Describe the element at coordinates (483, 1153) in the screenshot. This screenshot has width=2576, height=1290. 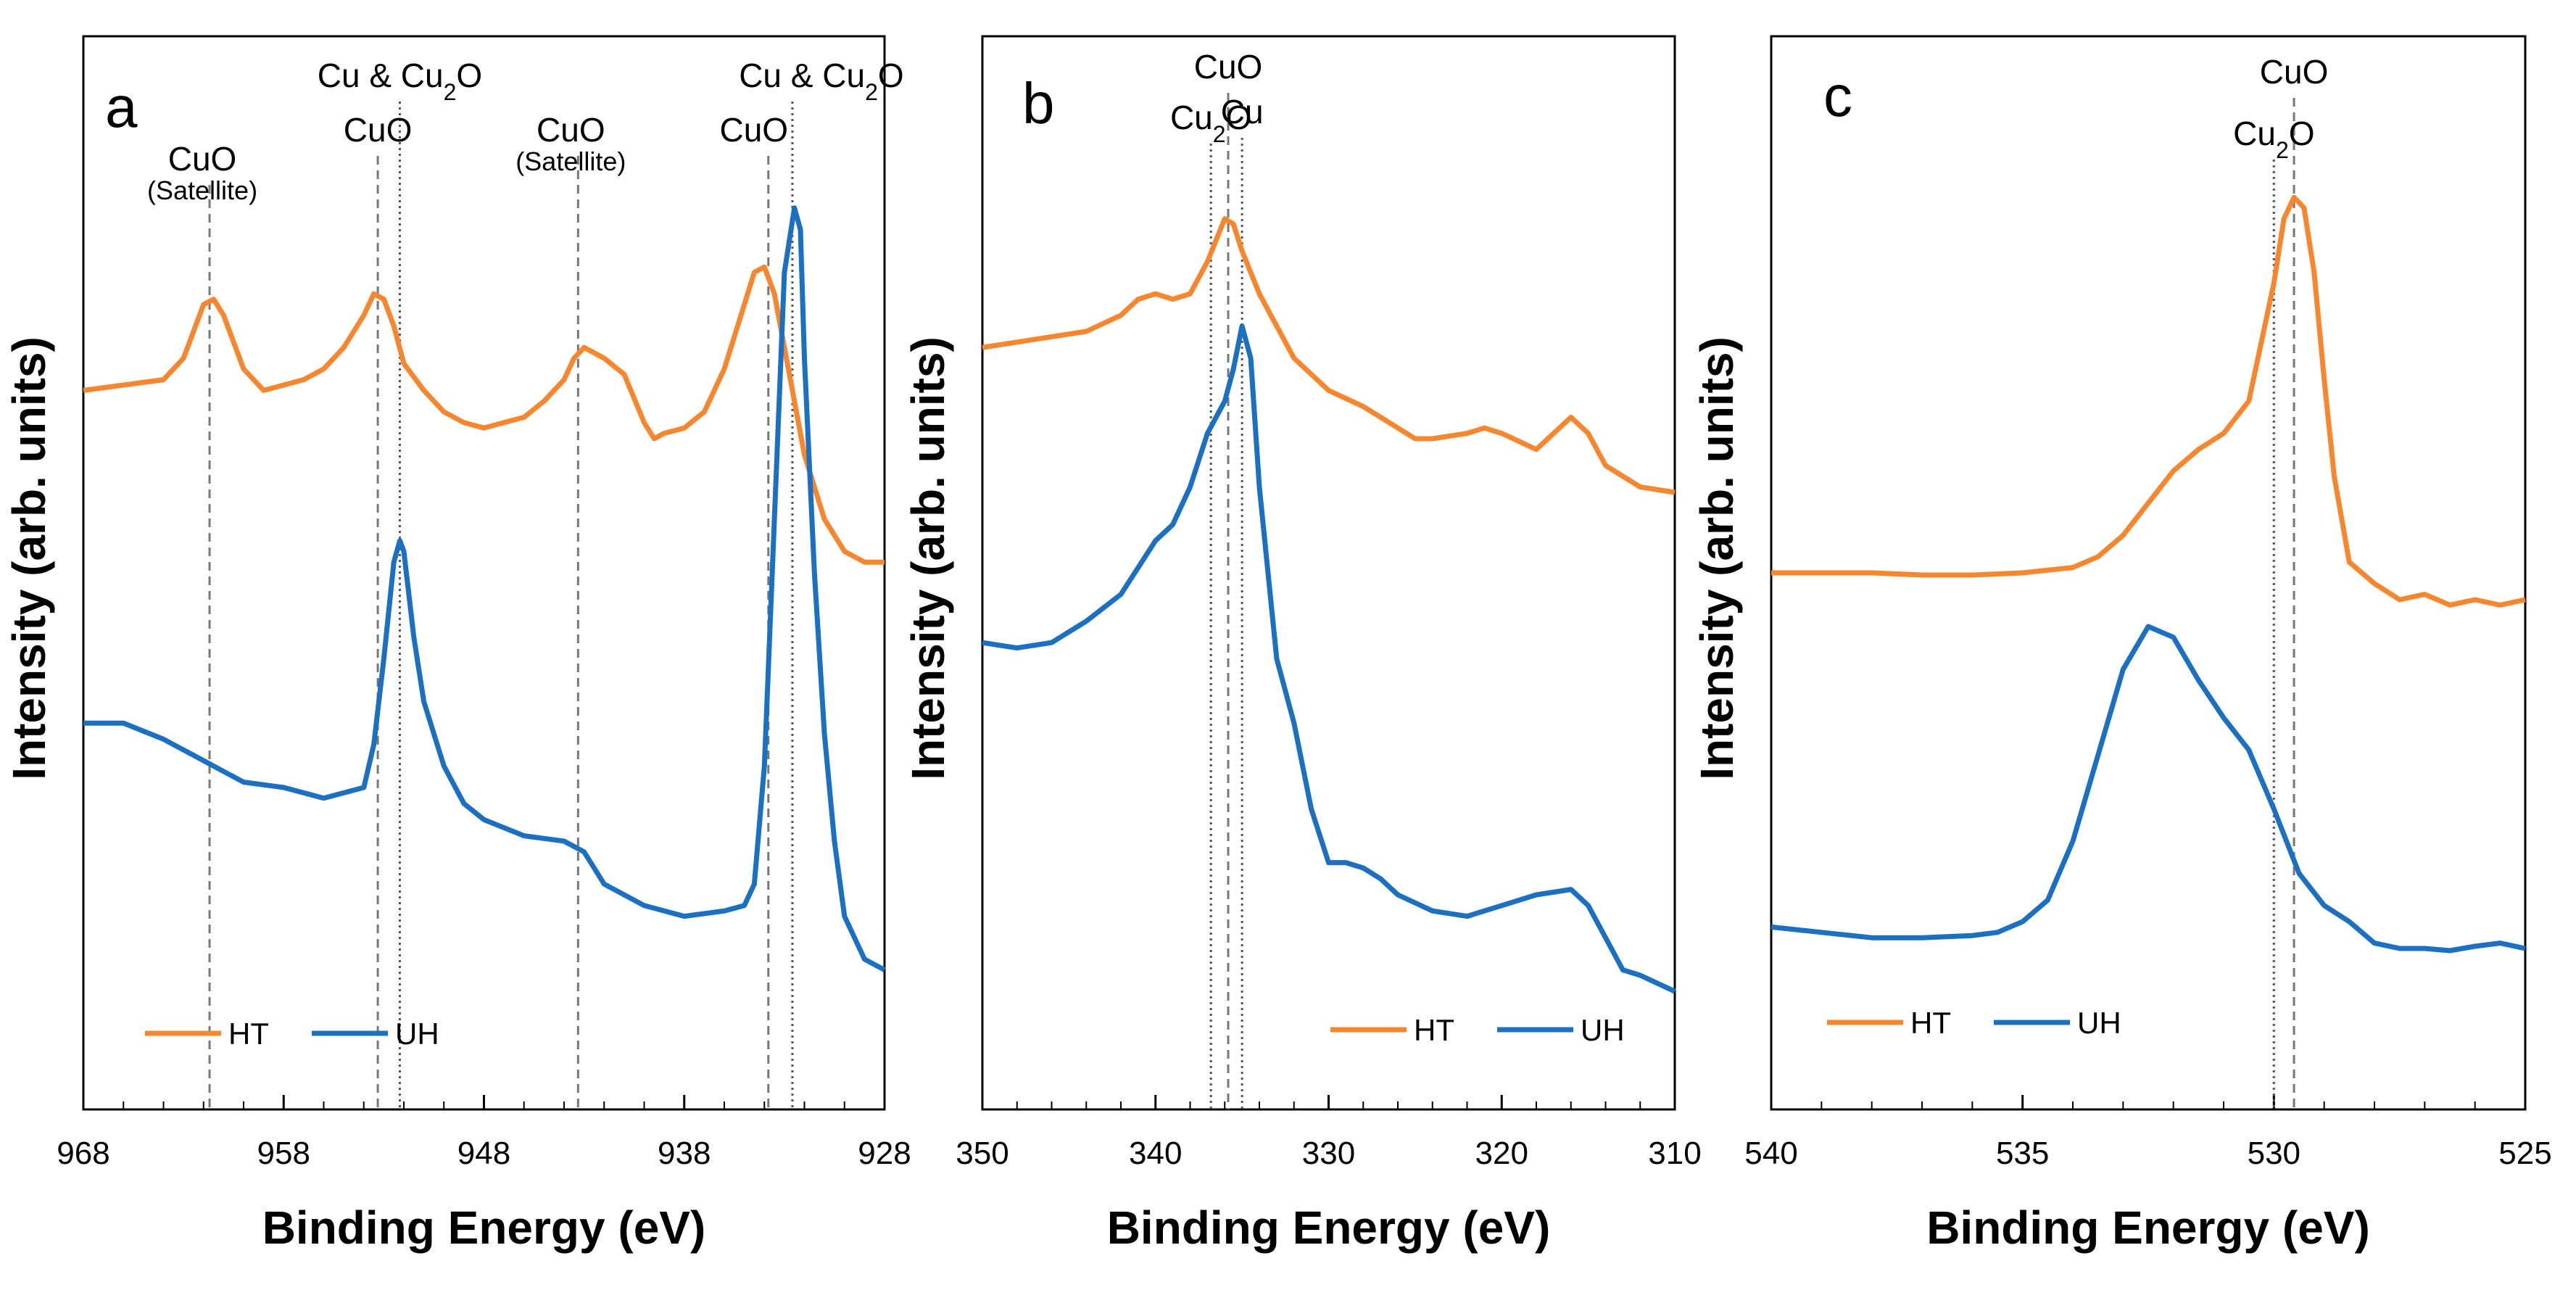
I see `x-tick-label: 948` at that location.